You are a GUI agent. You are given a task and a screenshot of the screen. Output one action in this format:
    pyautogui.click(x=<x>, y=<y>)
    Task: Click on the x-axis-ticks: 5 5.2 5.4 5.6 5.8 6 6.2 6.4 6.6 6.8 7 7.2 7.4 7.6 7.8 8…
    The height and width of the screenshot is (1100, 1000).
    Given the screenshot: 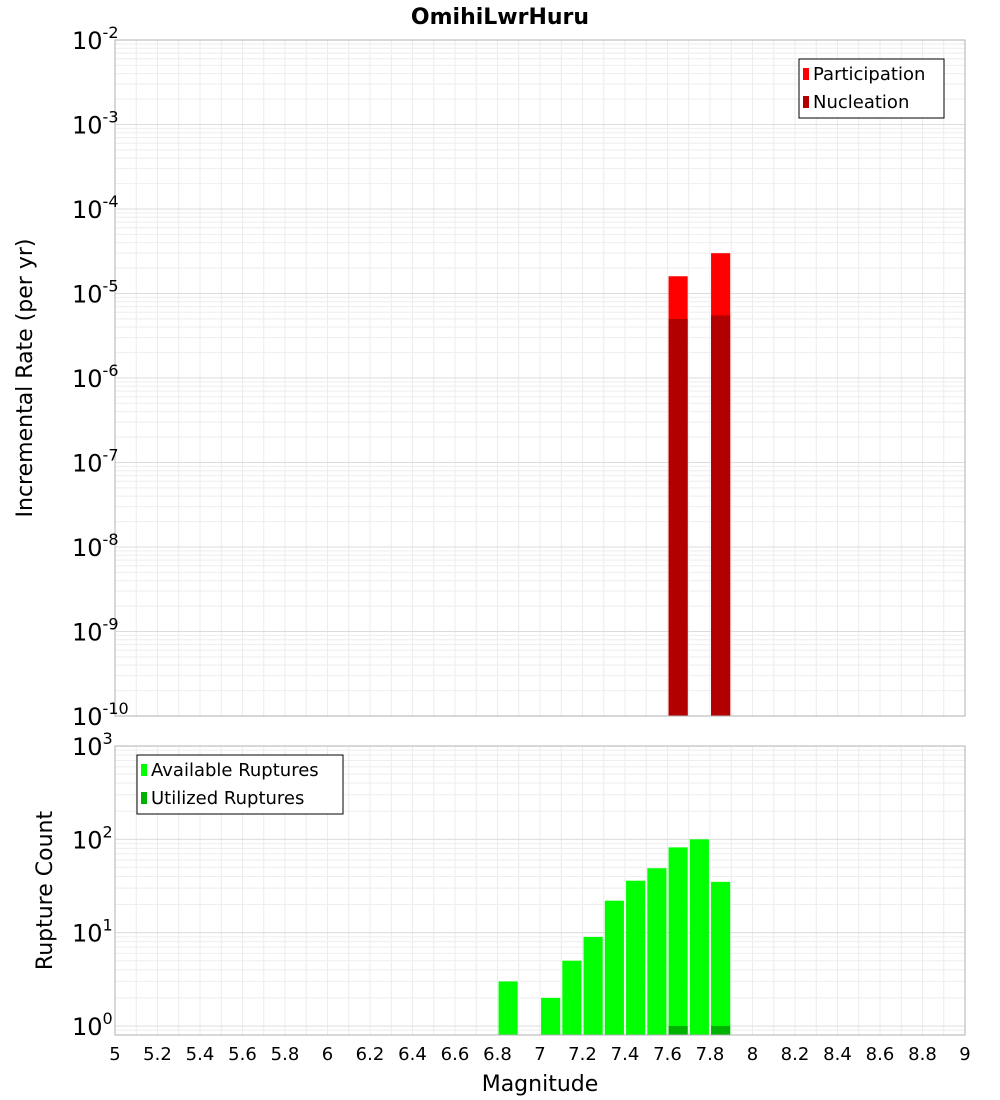 What is the action you would take?
    pyautogui.click(x=539, y=1054)
    